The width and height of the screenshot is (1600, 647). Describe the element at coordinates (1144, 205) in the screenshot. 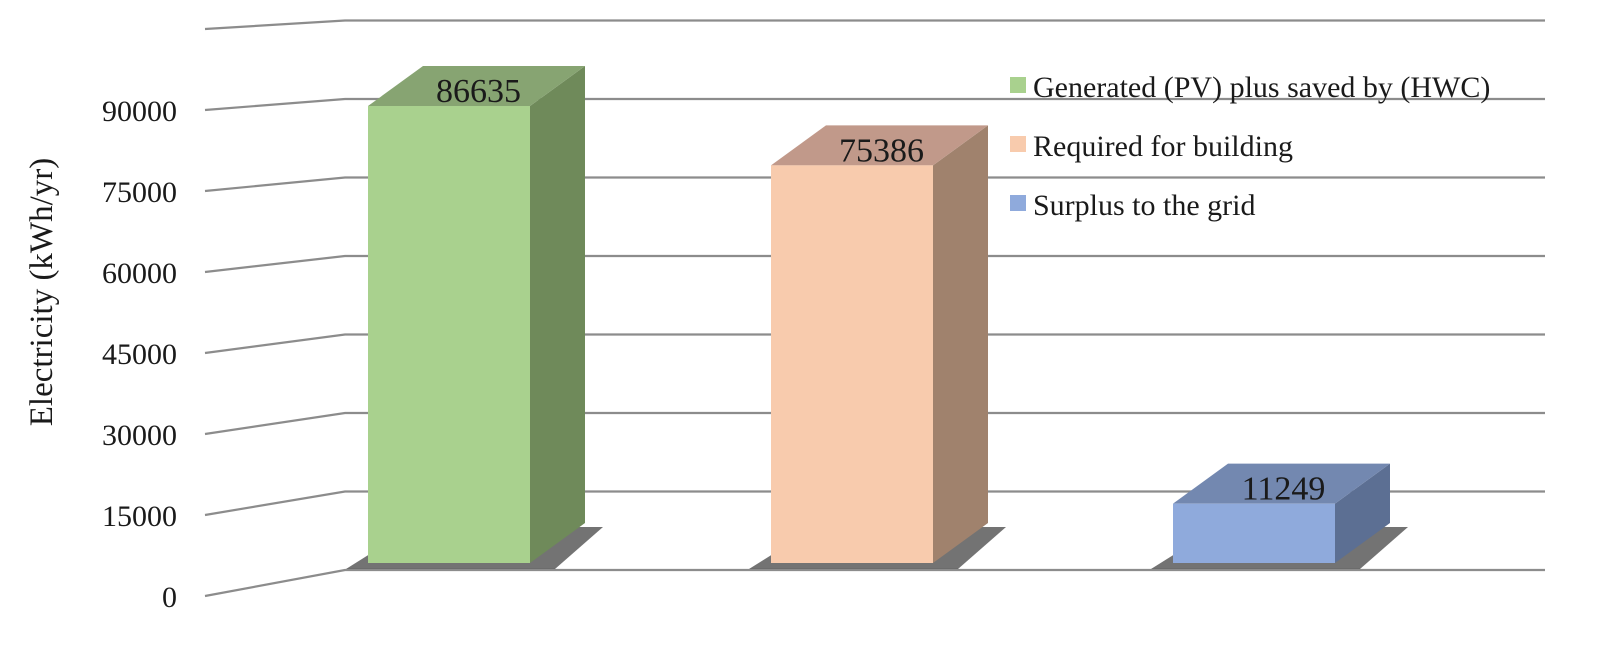

I see `legend-entry: Surplus to the grid` at that location.